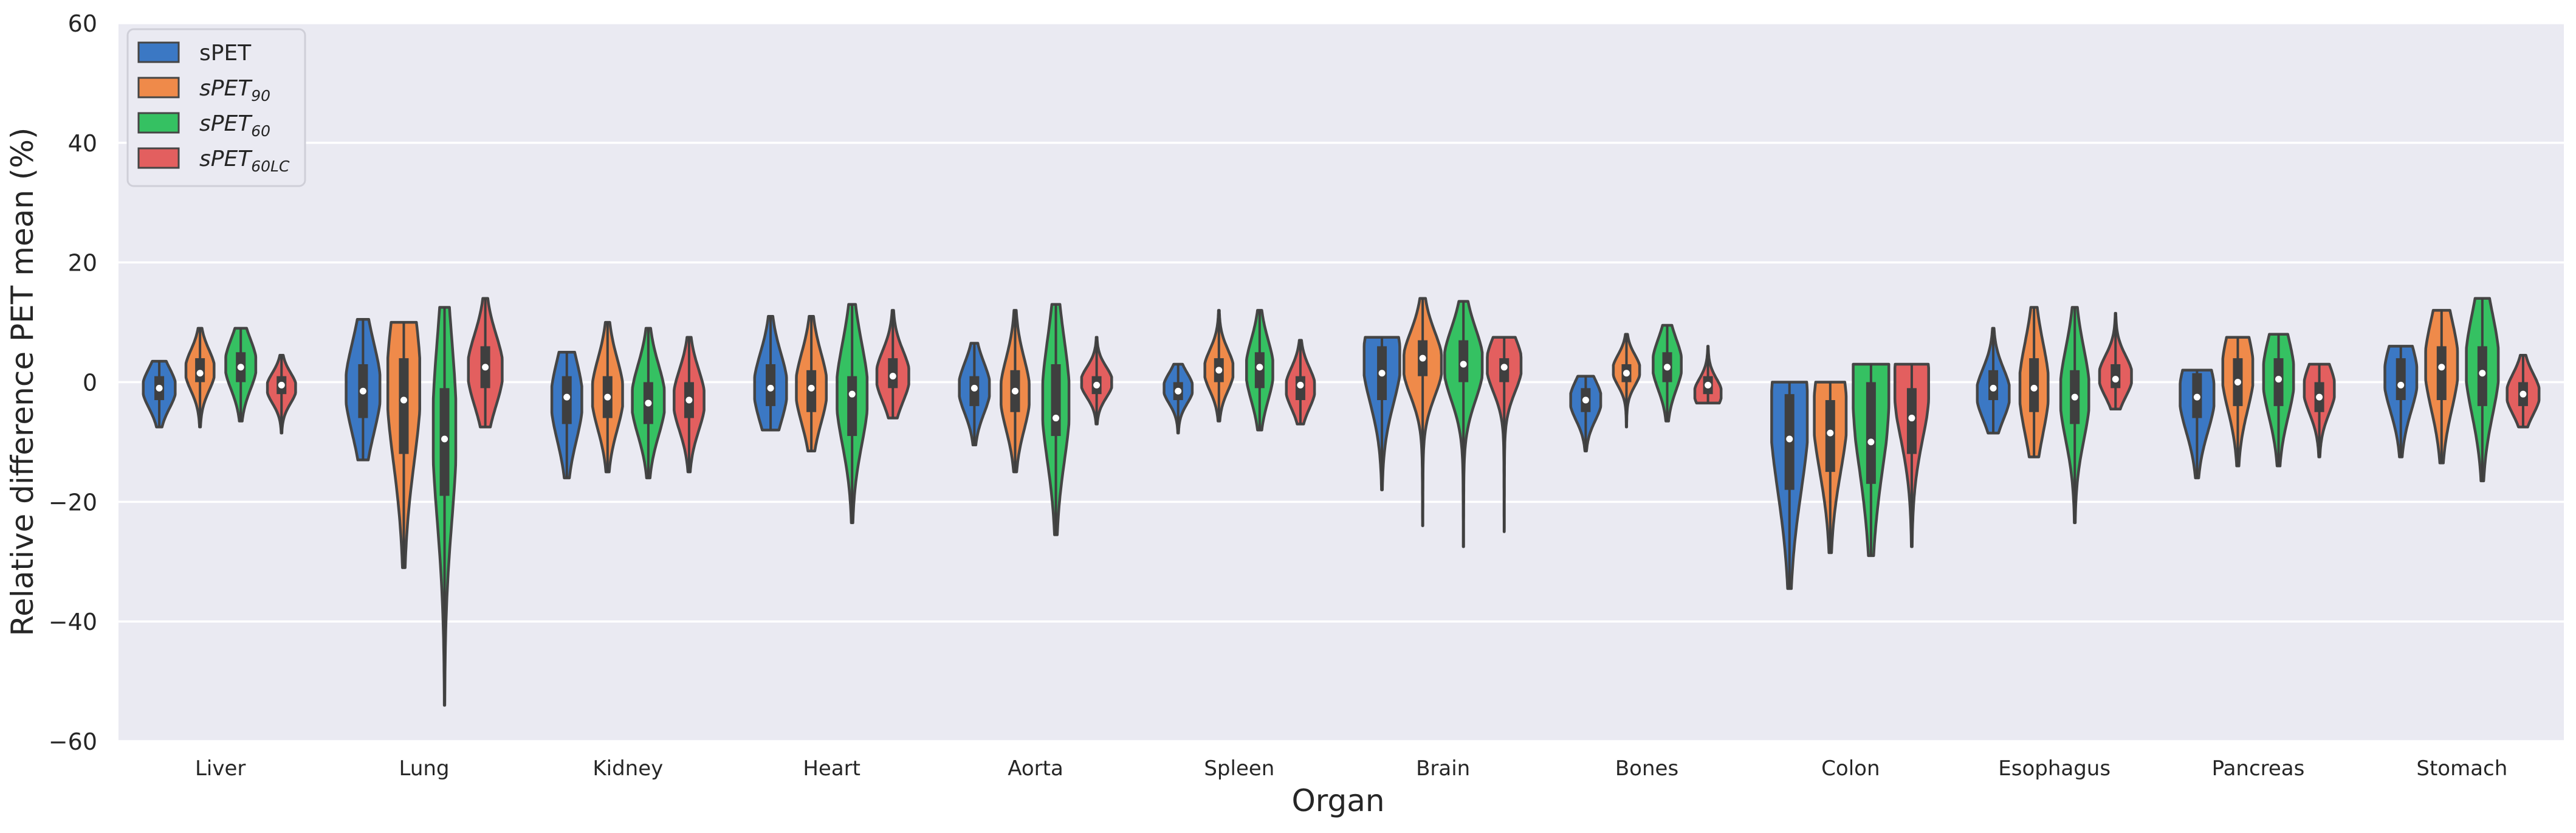 The image size is (2576, 833). Describe the element at coordinates (158, 52) in the screenshot. I see `legend-swatch-sPET` at that location.